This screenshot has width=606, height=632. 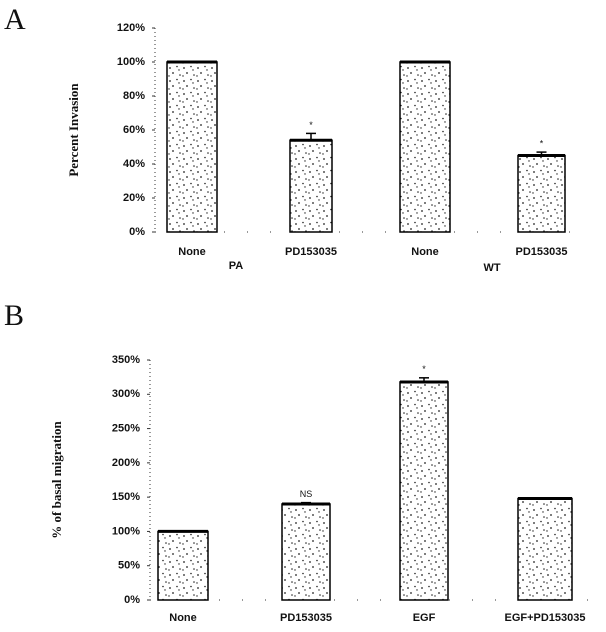 What do you see at coordinates (126, 428) in the screenshot?
I see `y-tick-label: 250%` at bounding box center [126, 428].